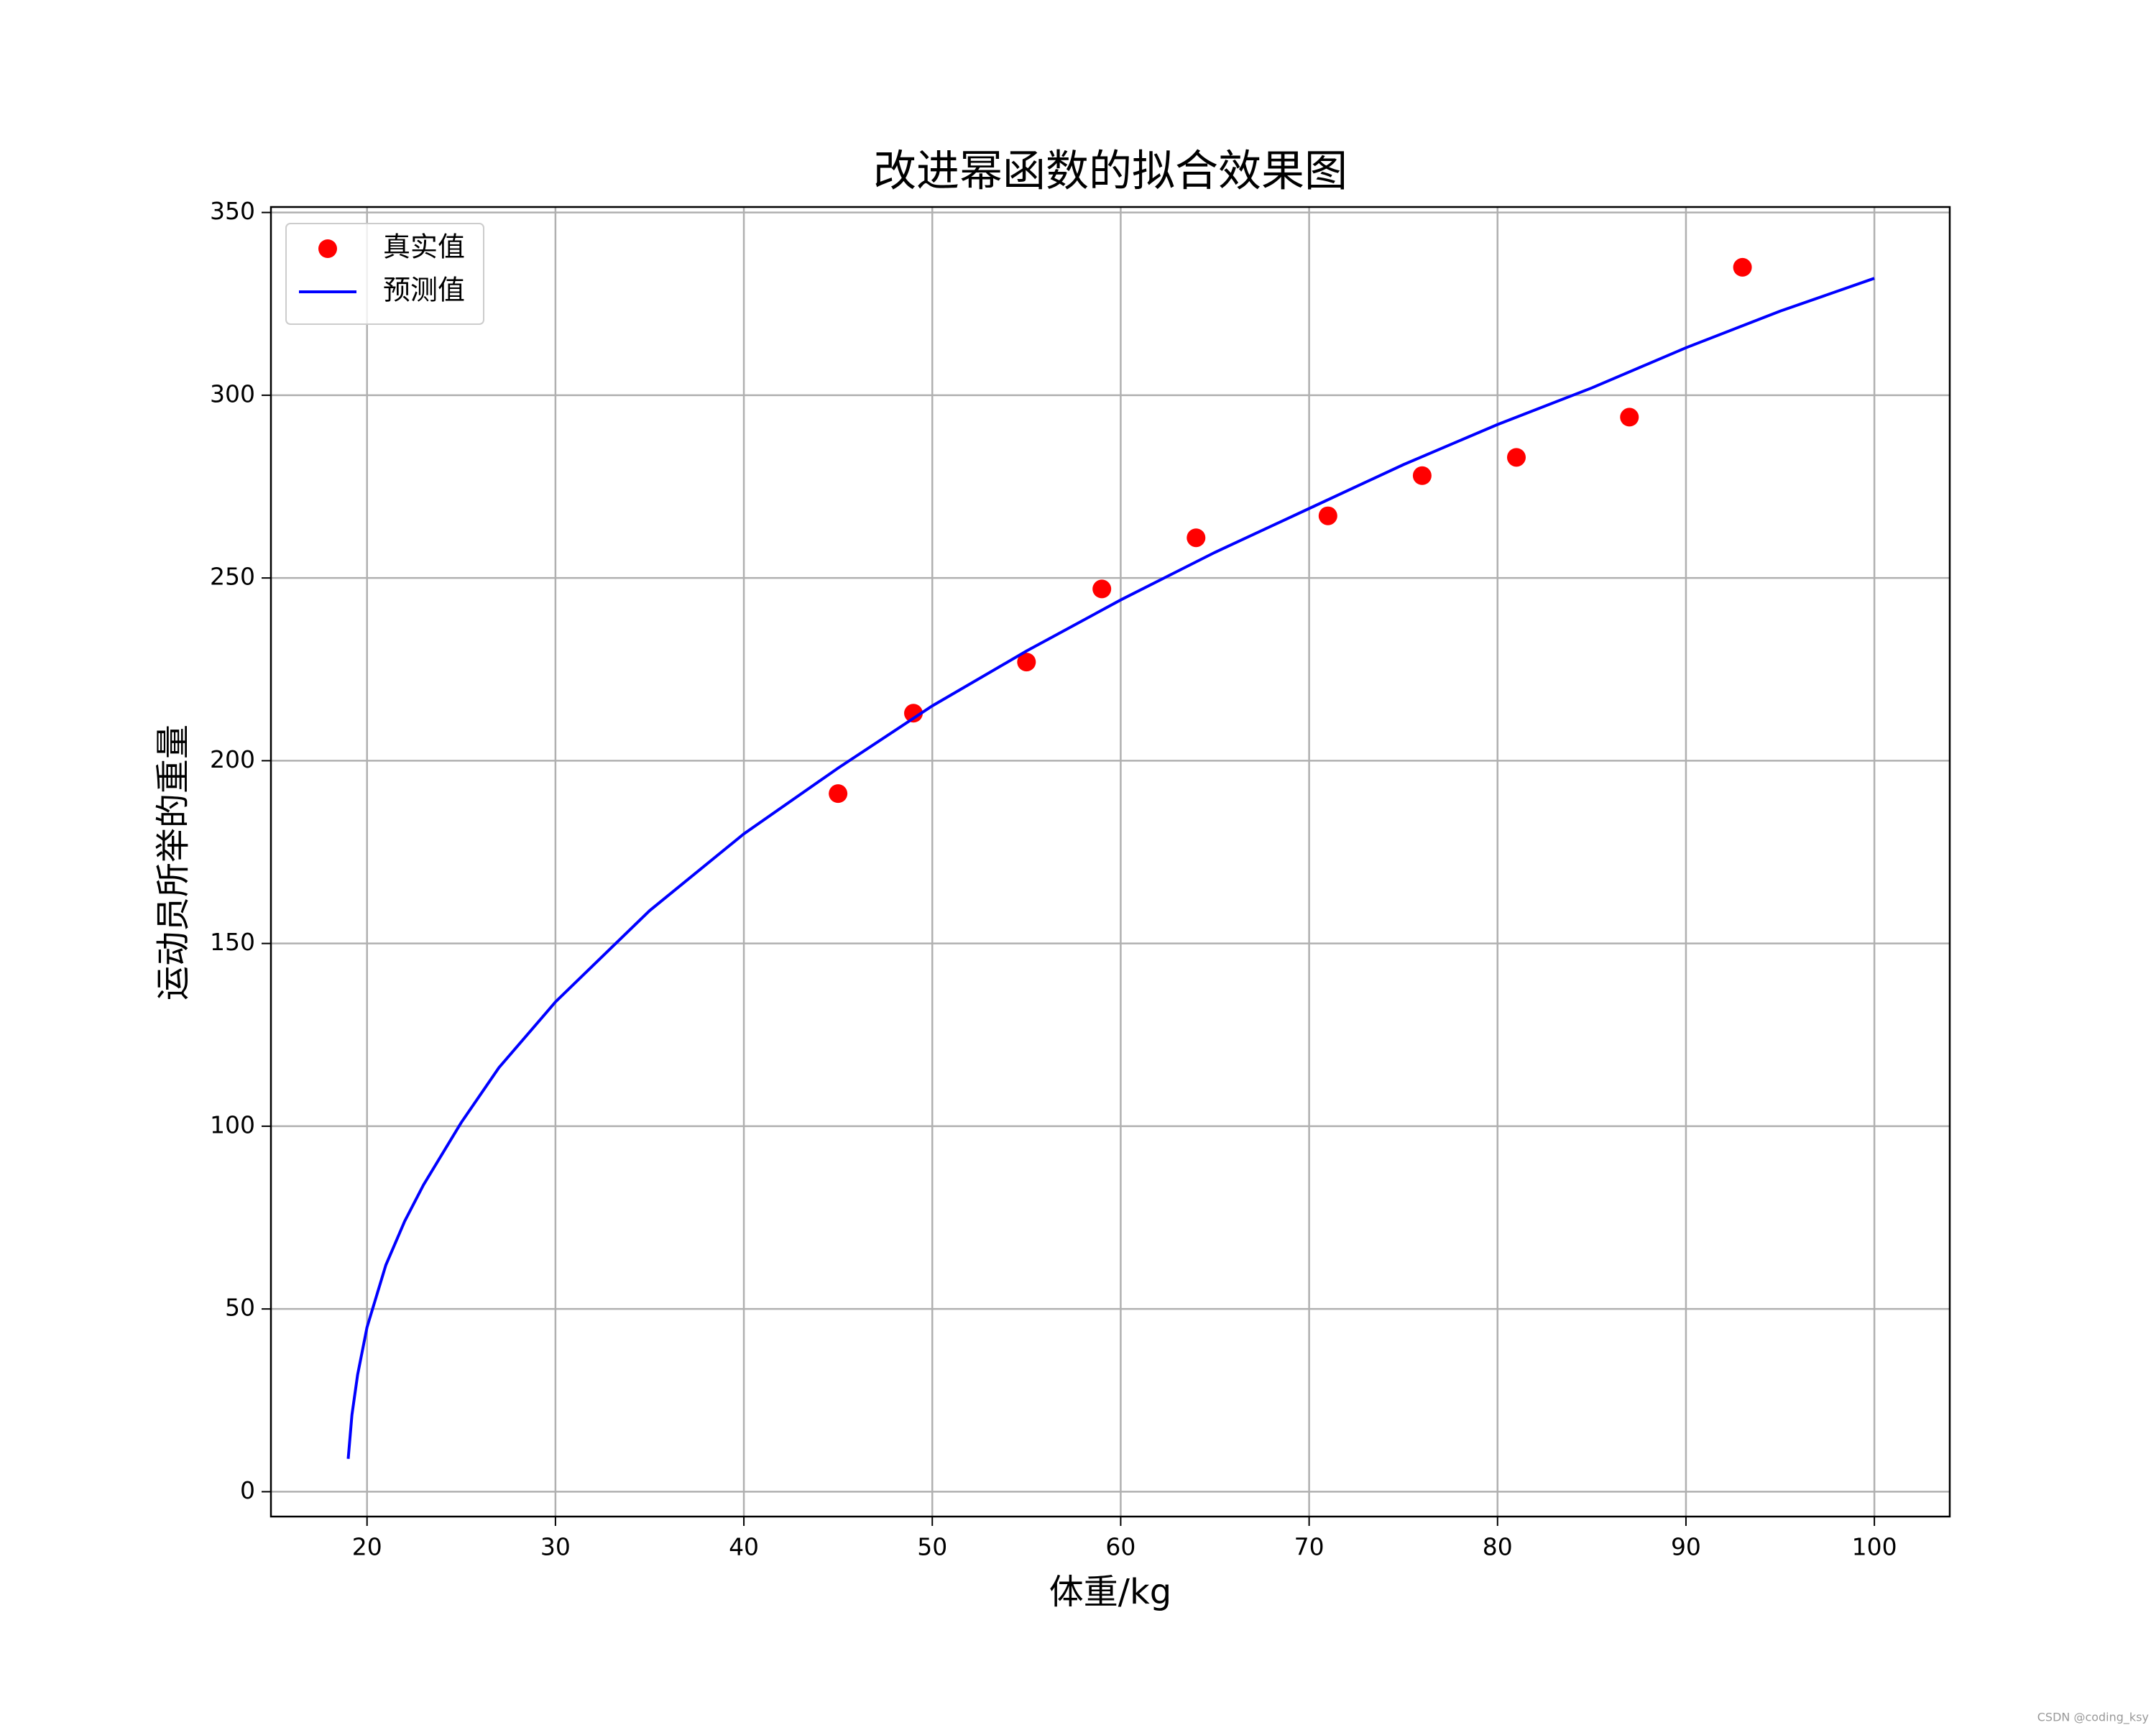  I want to click on y-axis-label: 运动员所举的重量, so click(173, 862).